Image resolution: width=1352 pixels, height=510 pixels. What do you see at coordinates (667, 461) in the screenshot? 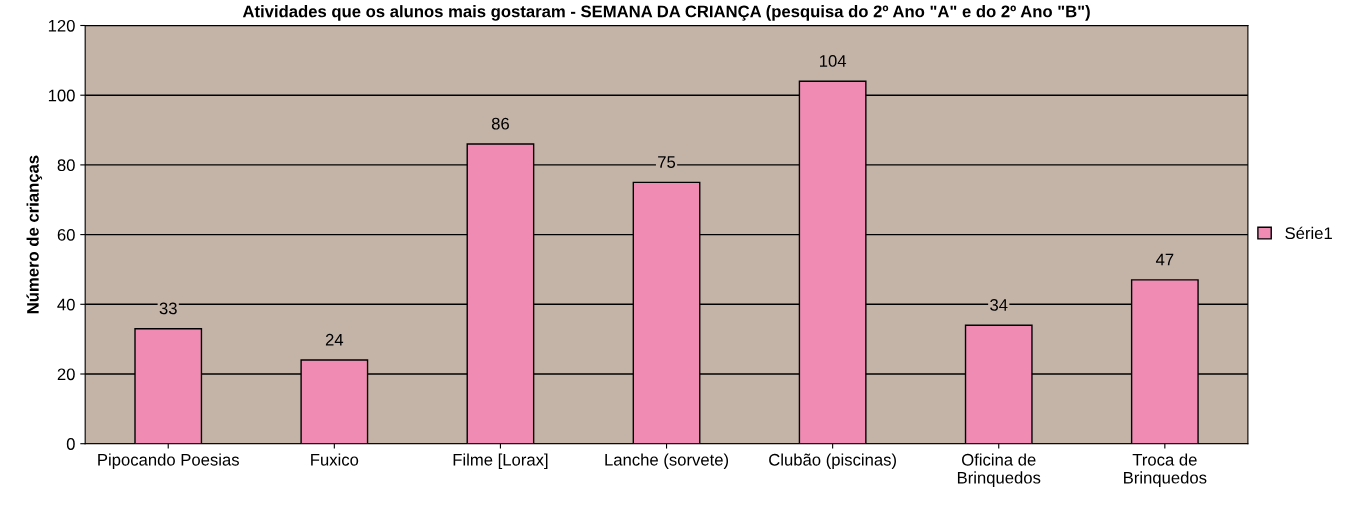
I see `x-tick-label: Lanche (sorvete)` at bounding box center [667, 461].